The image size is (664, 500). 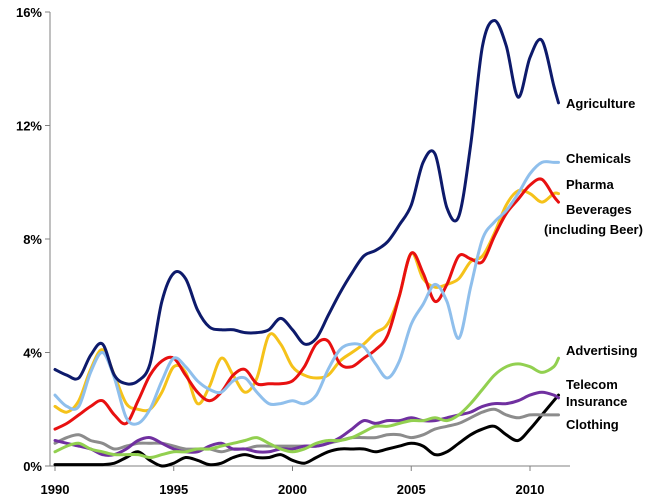 What do you see at coordinates (173, 489) in the screenshot?
I see `x-tick-label: 1995` at bounding box center [173, 489].